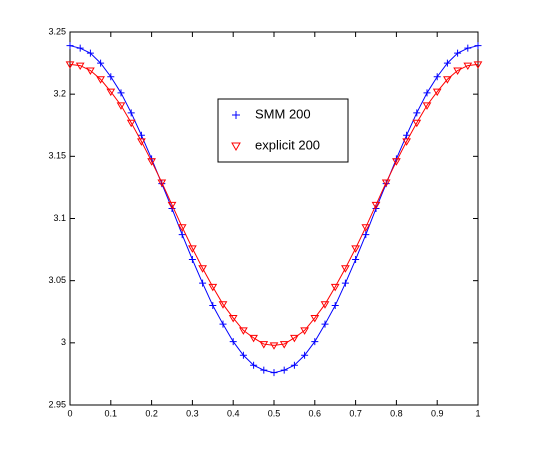 Image resolution: width=544 pixels, height=454 pixels. What do you see at coordinates (69, 413) in the screenshot?
I see `x-tick-label: 0` at bounding box center [69, 413].